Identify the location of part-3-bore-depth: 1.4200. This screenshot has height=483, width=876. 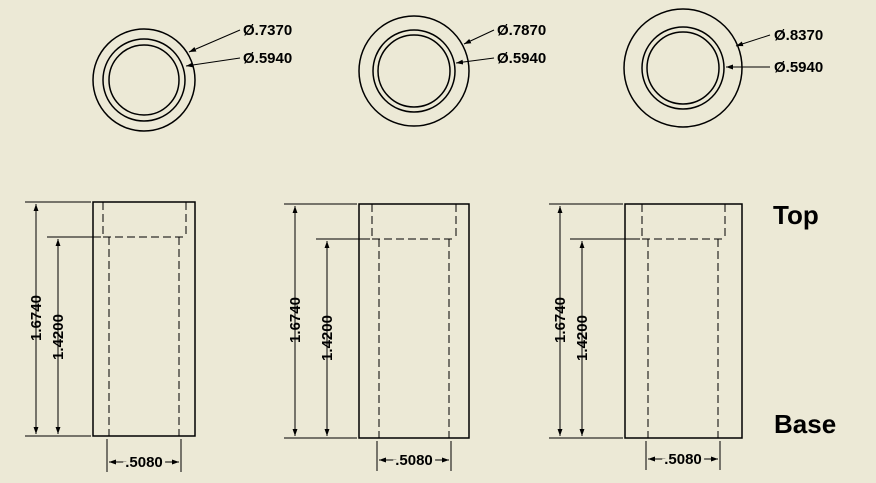
(582, 338).